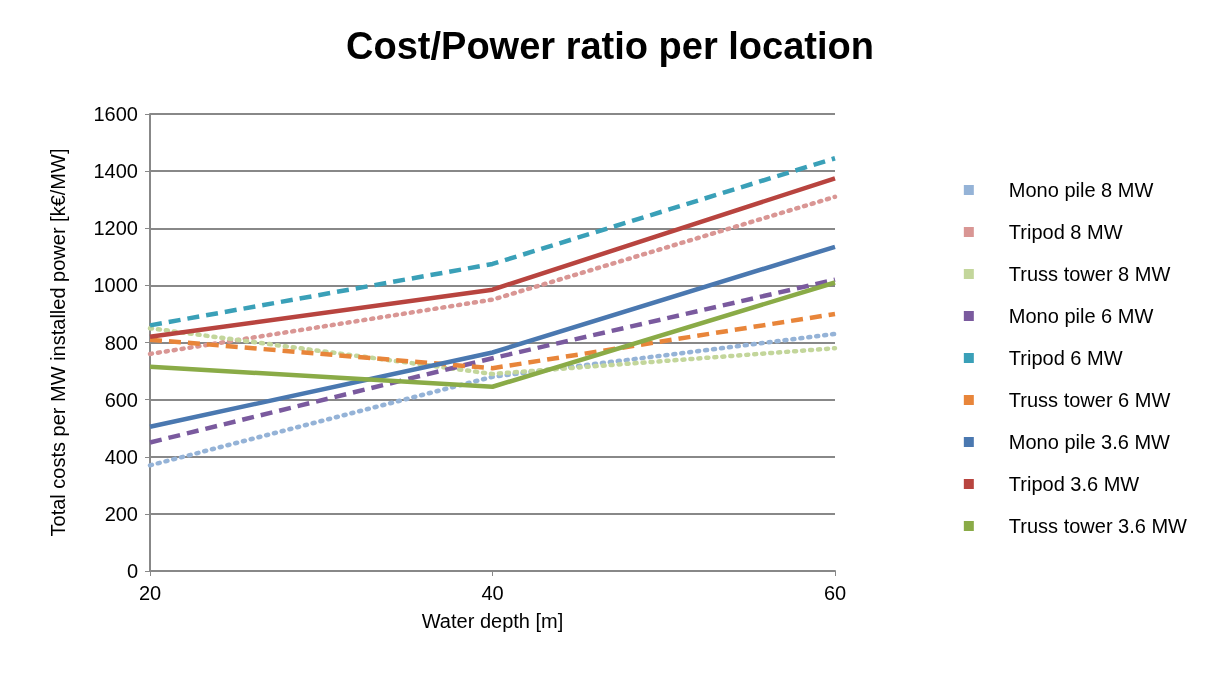 The height and width of the screenshot is (693, 1212). What do you see at coordinates (115, 114) in the screenshot?
I see `y-tick-label: 1600` at bounding box center [115, 114].